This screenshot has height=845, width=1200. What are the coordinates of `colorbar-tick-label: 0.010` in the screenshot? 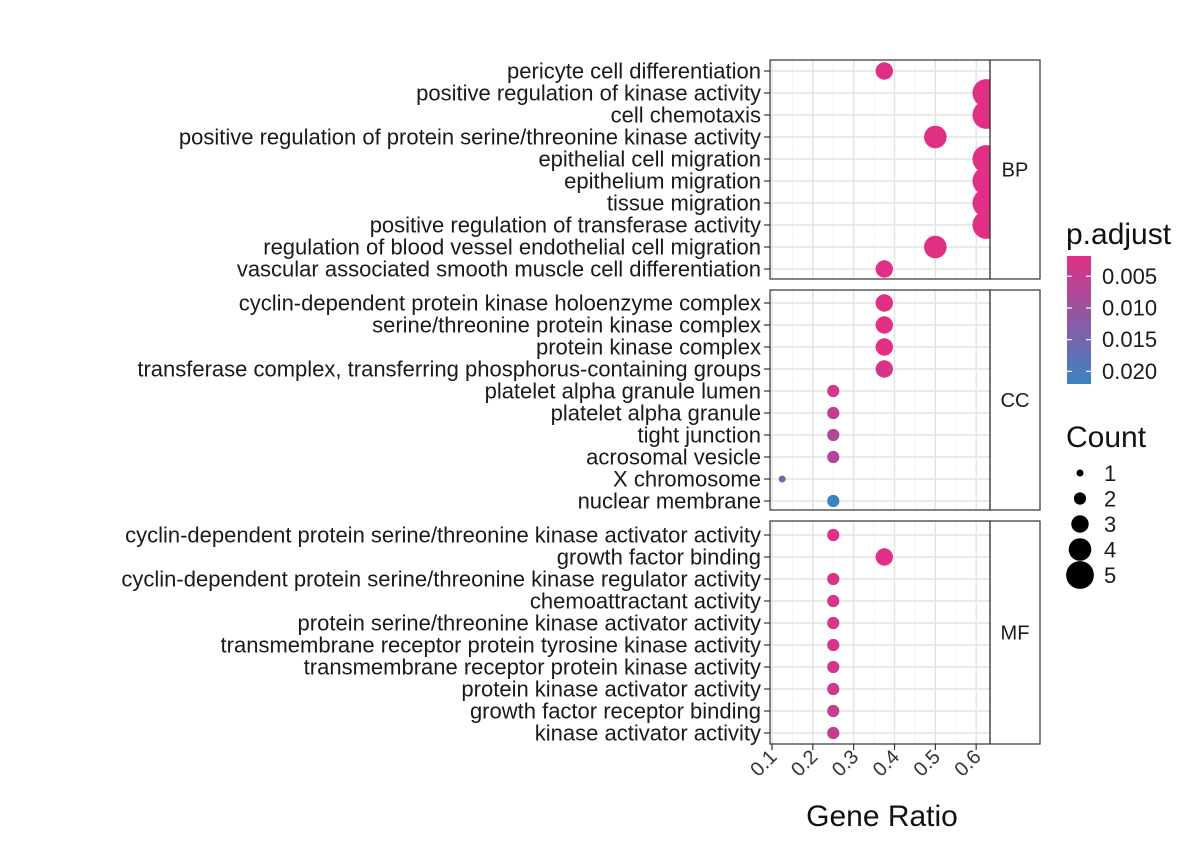 It's located at (1129, 307).